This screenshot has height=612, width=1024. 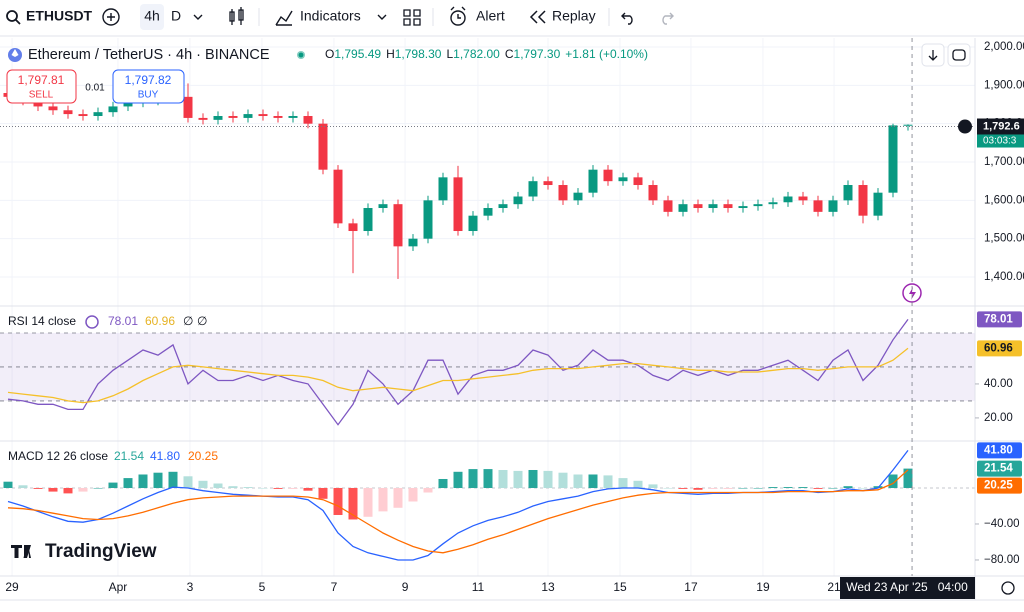 What do you see at coordinates (390, 54) in the screenshot?
I see `ohlc-key: H` at bounding box center [390, 54].